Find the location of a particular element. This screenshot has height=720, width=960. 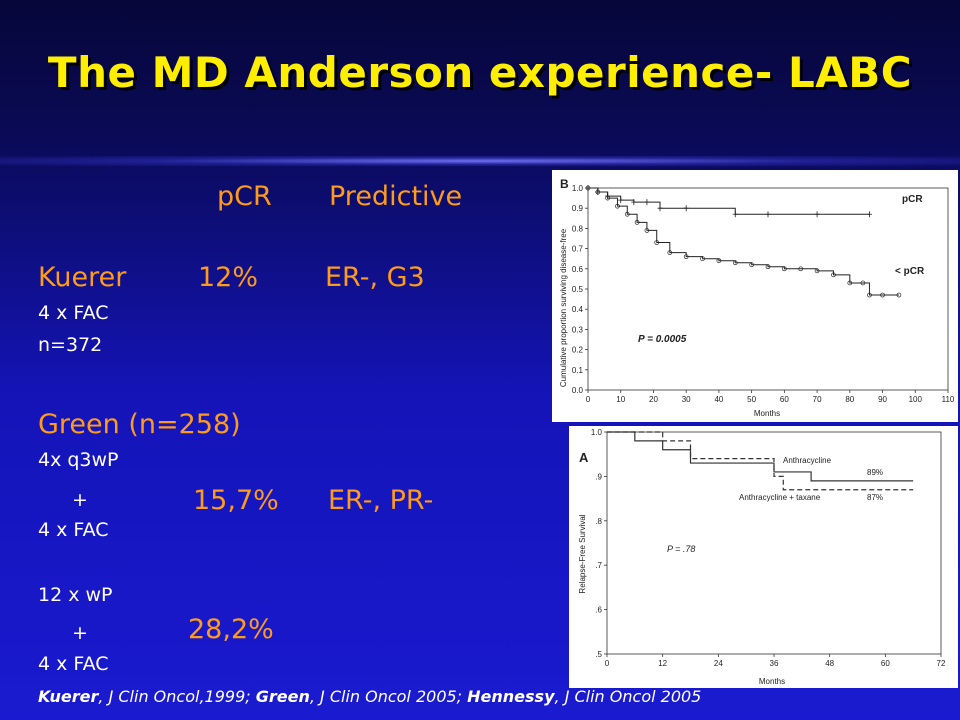

x-tick-label: 80 is located at coordinates (849, 399).